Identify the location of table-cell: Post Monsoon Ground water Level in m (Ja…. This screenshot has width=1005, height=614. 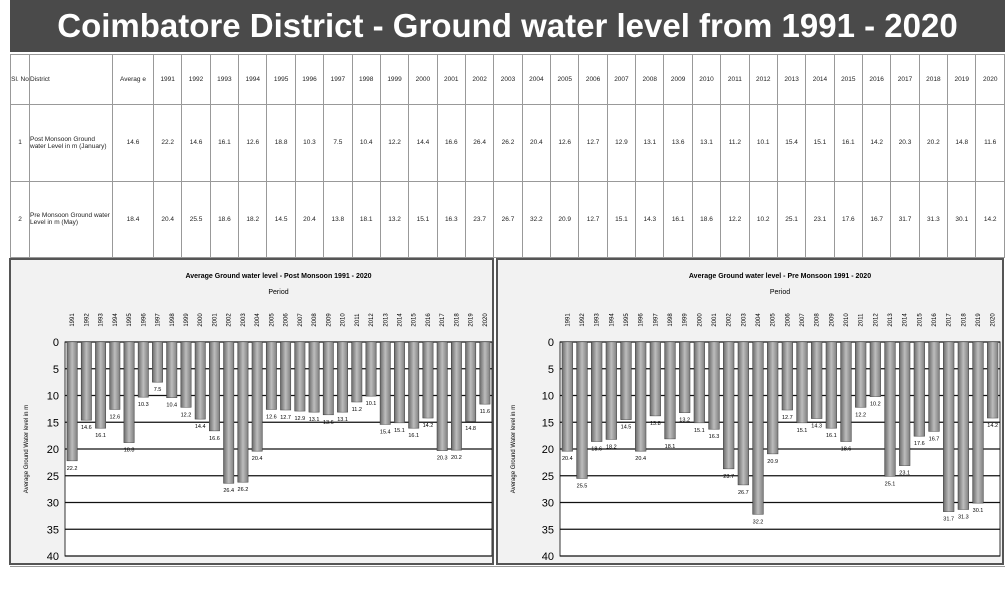
(71, 143).